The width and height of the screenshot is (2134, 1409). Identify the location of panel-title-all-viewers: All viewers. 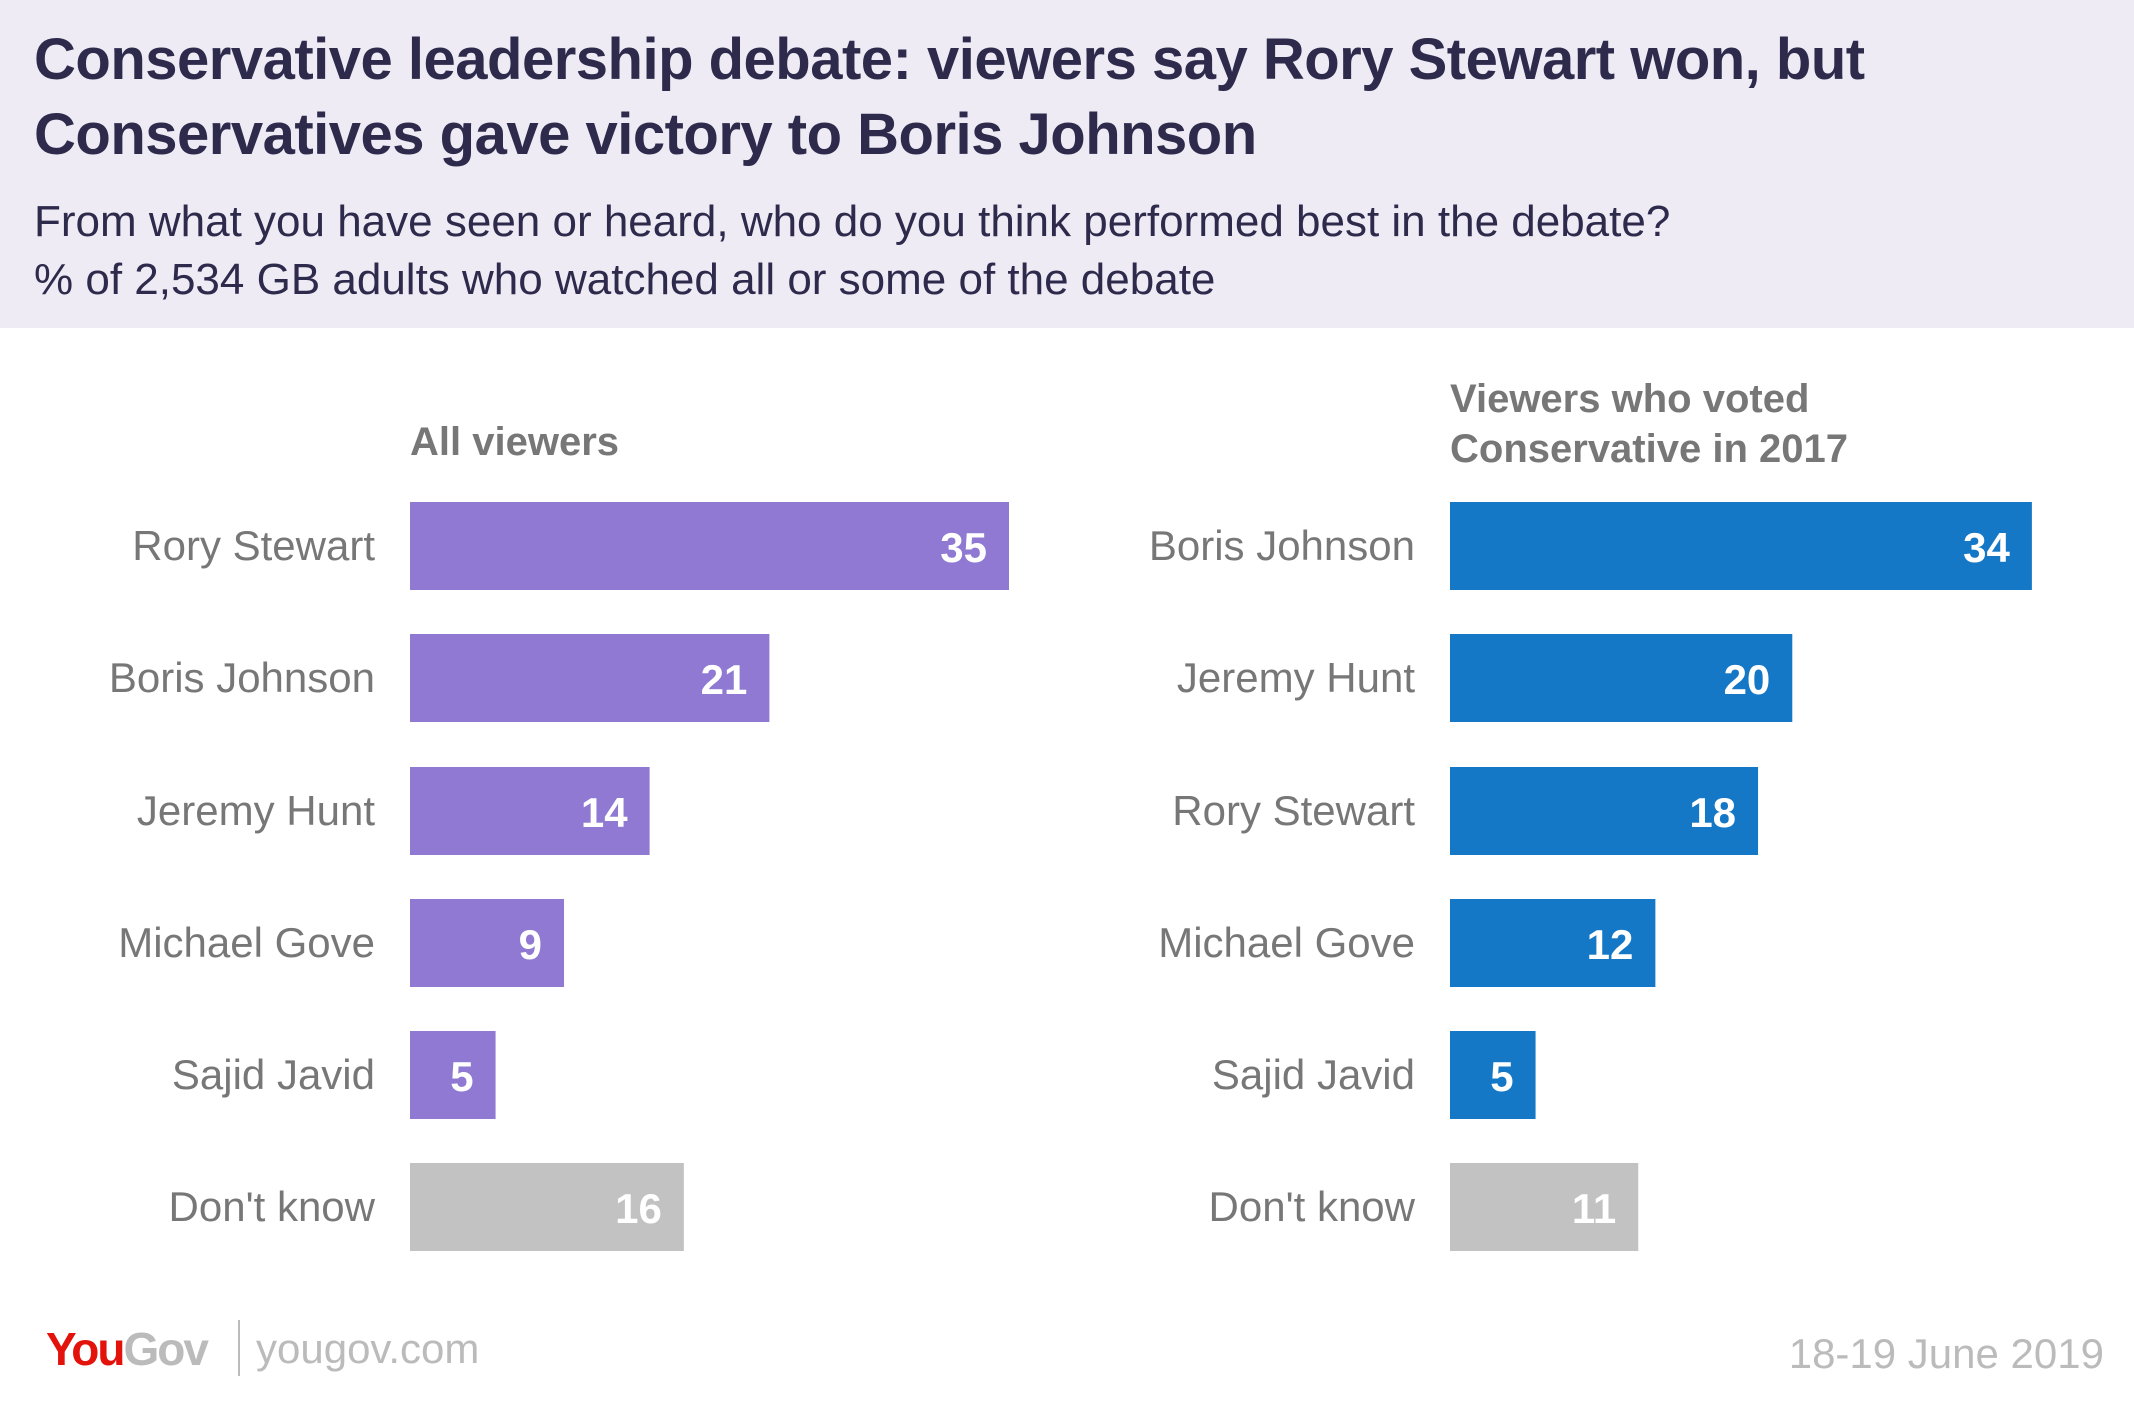
(515, 442).